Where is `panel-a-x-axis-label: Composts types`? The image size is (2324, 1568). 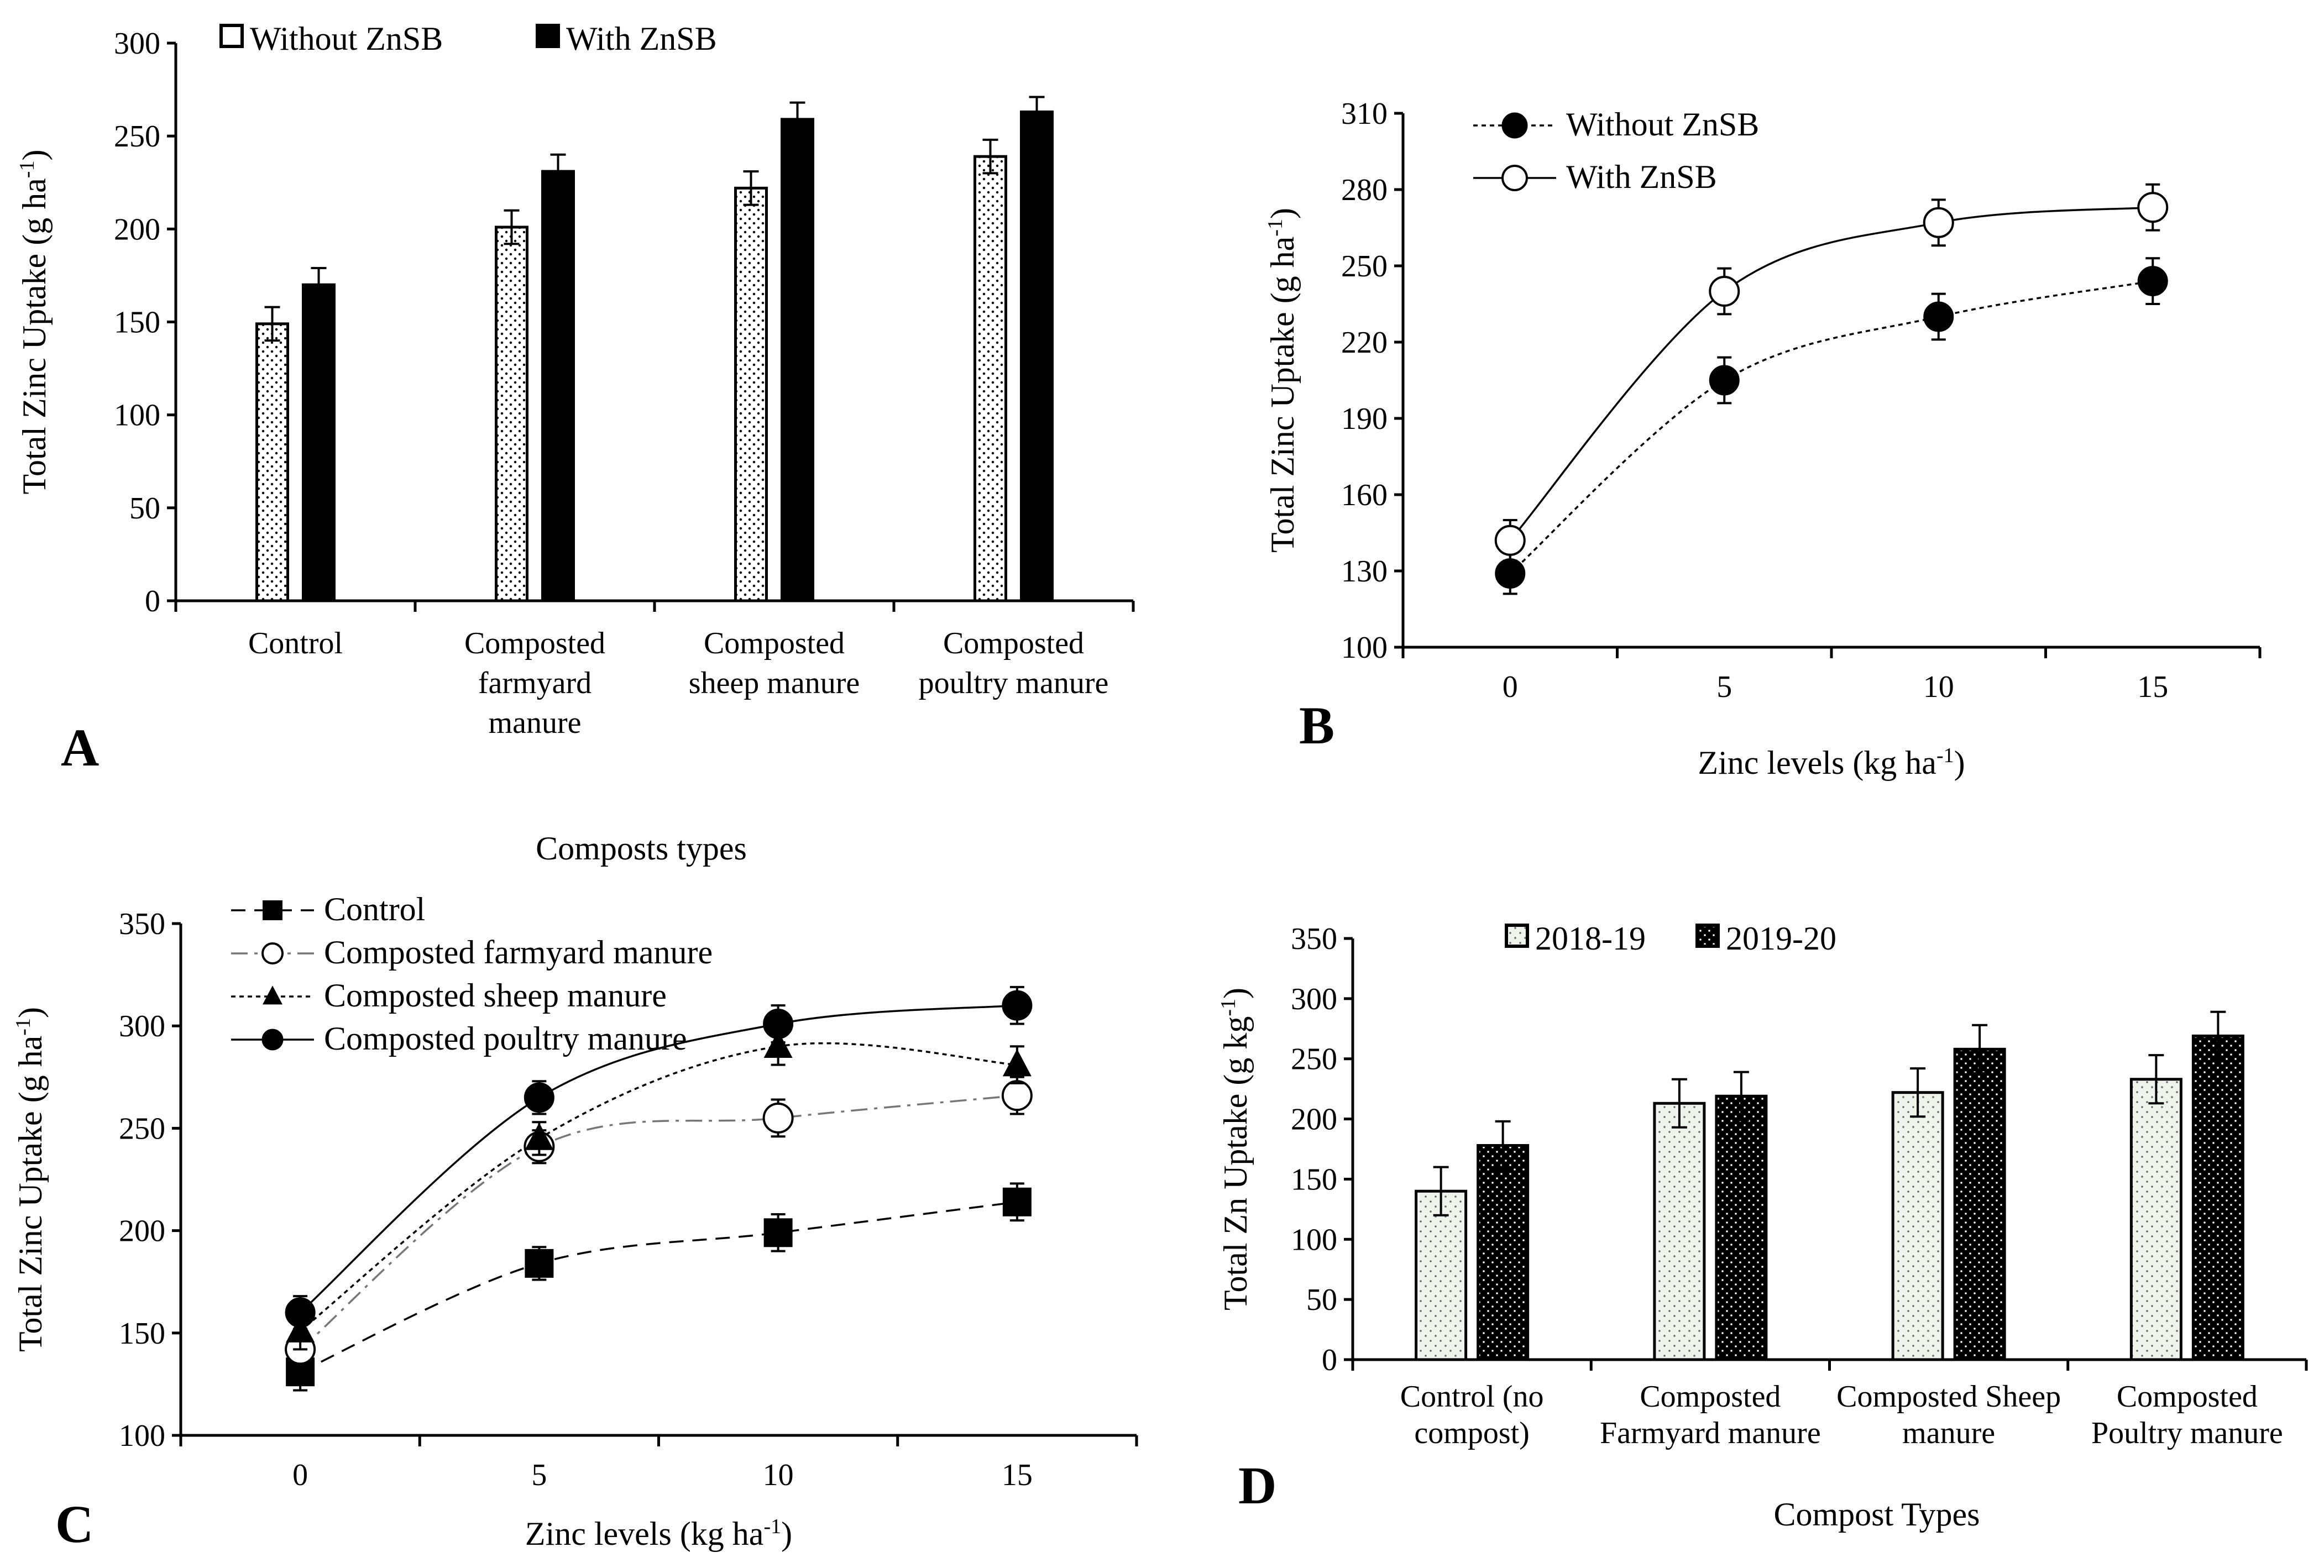
panel-a-x-axis-label: Composts types is located at coordinates (641, 848).